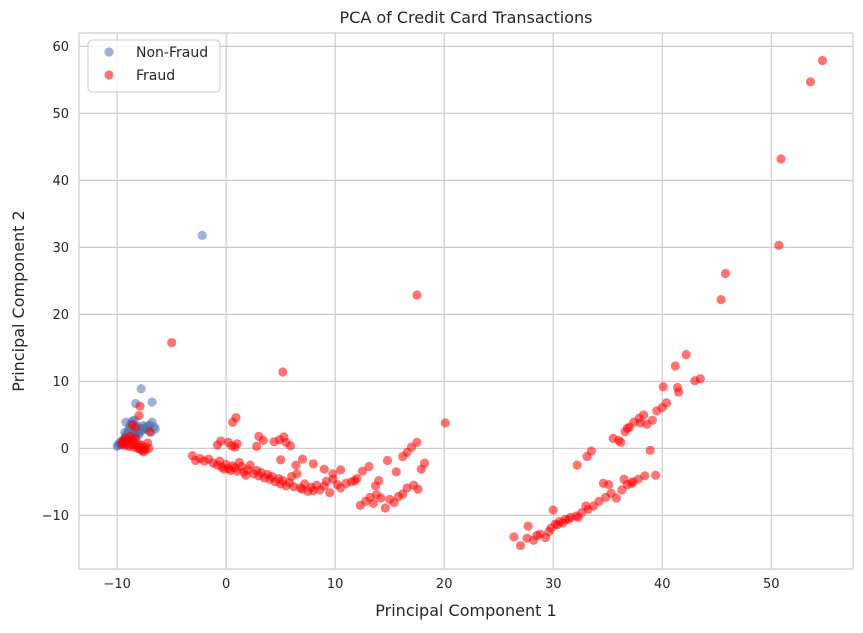  What do you see at coordinates (65, 449) in the screenshot?
I see `y-tick-label: 0` at bounding box center [65, 449].